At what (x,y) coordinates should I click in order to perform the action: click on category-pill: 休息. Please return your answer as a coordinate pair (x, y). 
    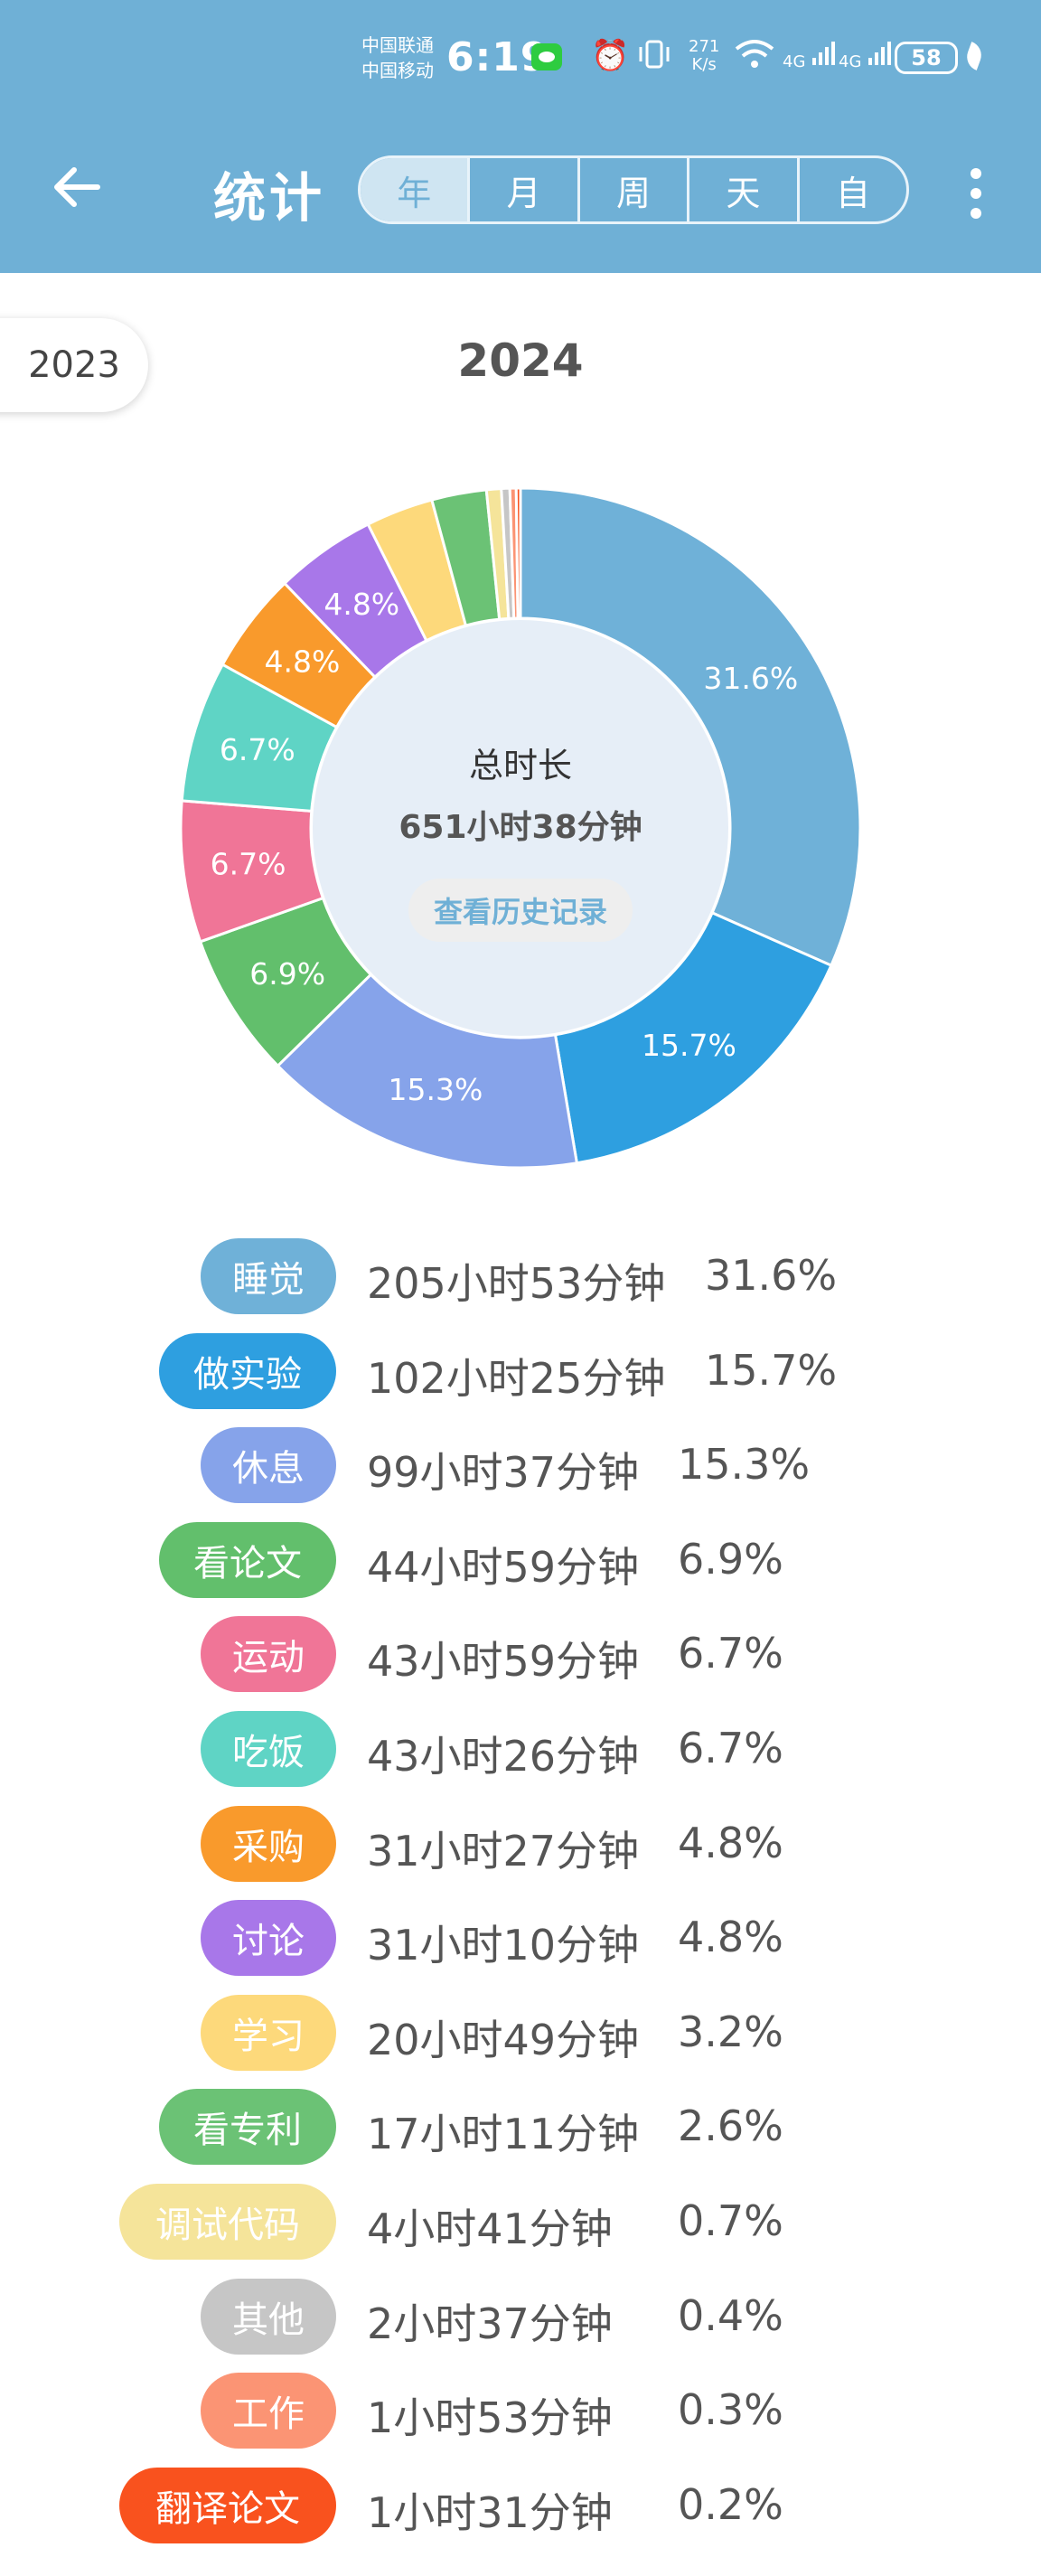
    Looking at the image, I should click on (269, 1465).